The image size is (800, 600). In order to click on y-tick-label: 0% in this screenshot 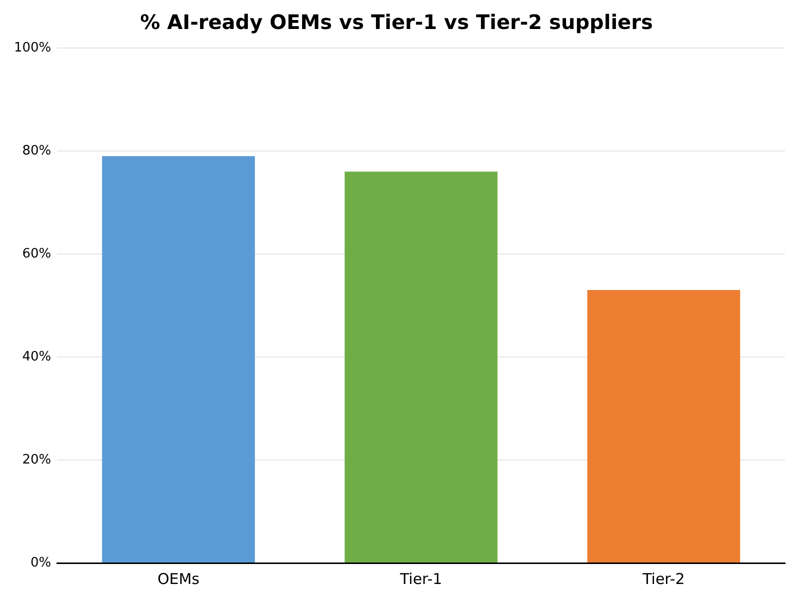, I will do `click(41, 562)`.